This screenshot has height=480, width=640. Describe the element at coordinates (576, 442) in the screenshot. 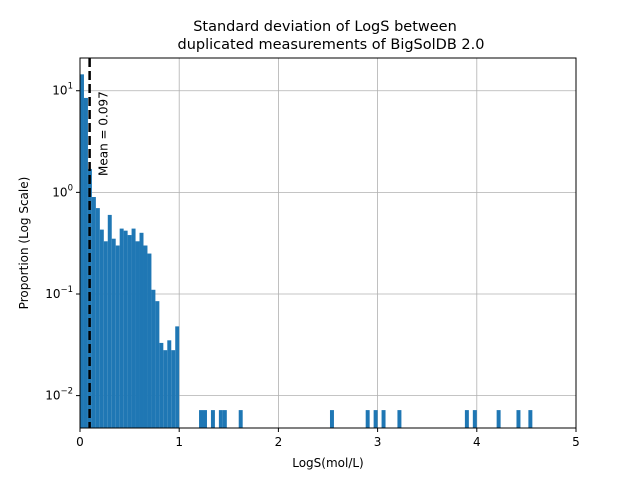

I see `x-tick-label: 5` at that location.